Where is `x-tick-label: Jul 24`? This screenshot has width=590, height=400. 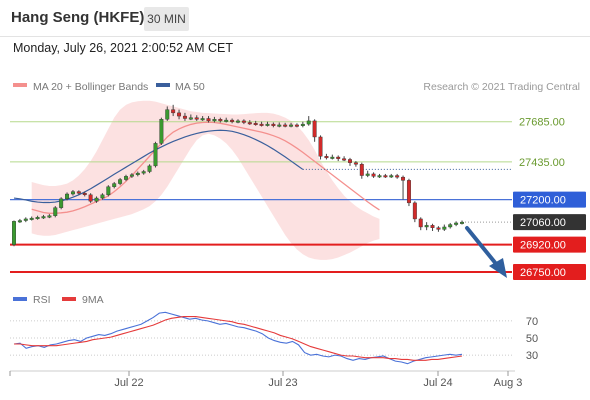
x-tick-label: Jul 24 is located at coordinates (437, 383).